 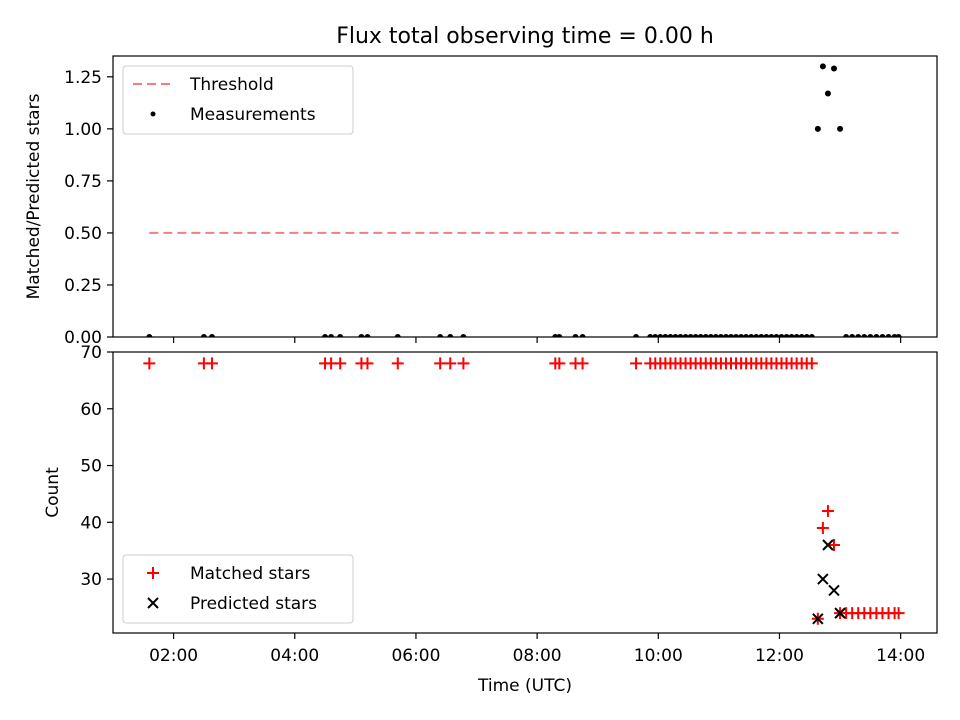 I want to click on y-tick-label: 1.00, so click(x=83, y=130).